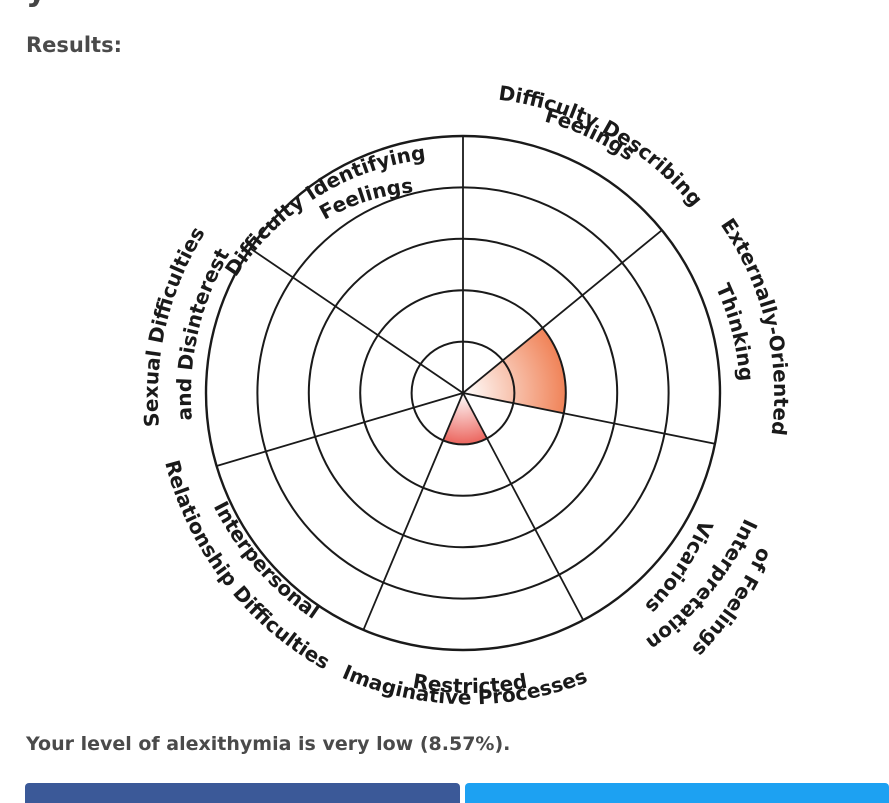 This screenshot has width=889, height=803. What do you see at coordinates (514, 370) in the screenshot?
I see `wedge-externally-oriented-thinking` at bounding box center [514, 370].